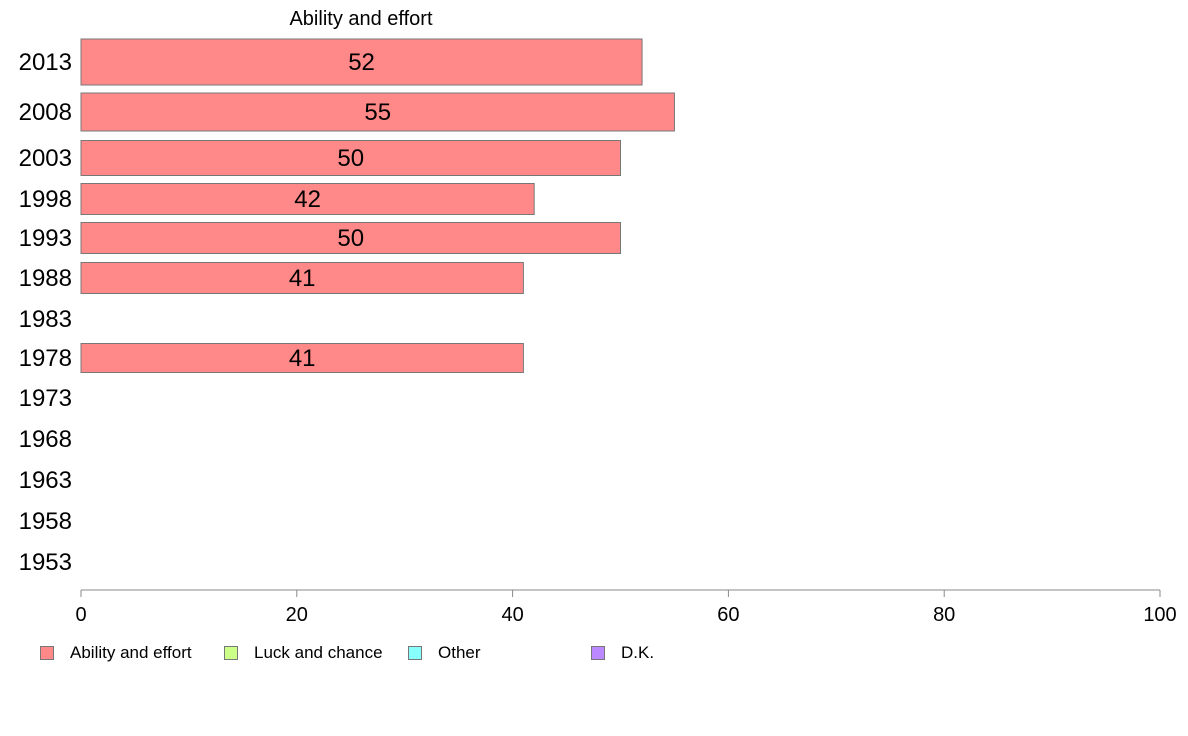 Image resolution: width=1188 pixels, height=736 pixels. I want to click on legend-label-luck-chance: Luck and chance, so click(318, 652).